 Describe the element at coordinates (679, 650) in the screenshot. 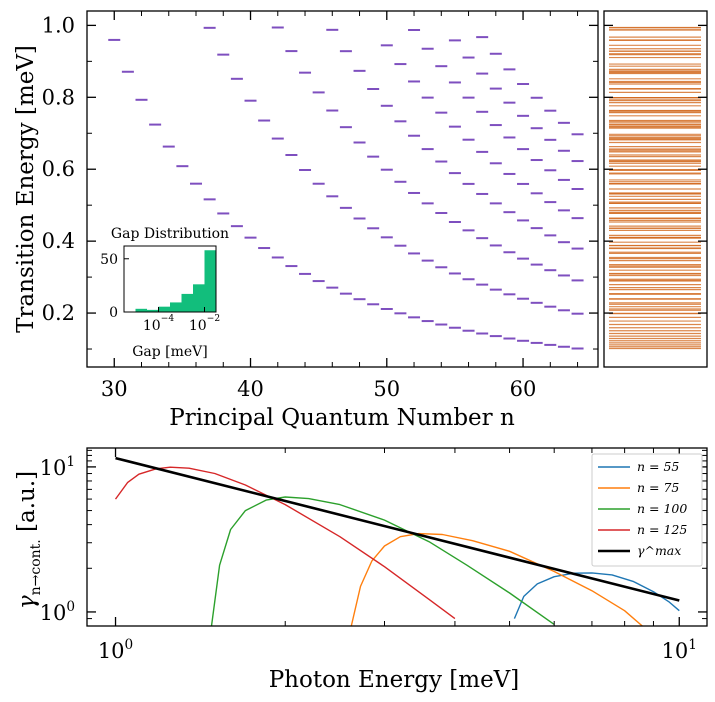

I see `lower-x-tick-label: 10¹` at that location.